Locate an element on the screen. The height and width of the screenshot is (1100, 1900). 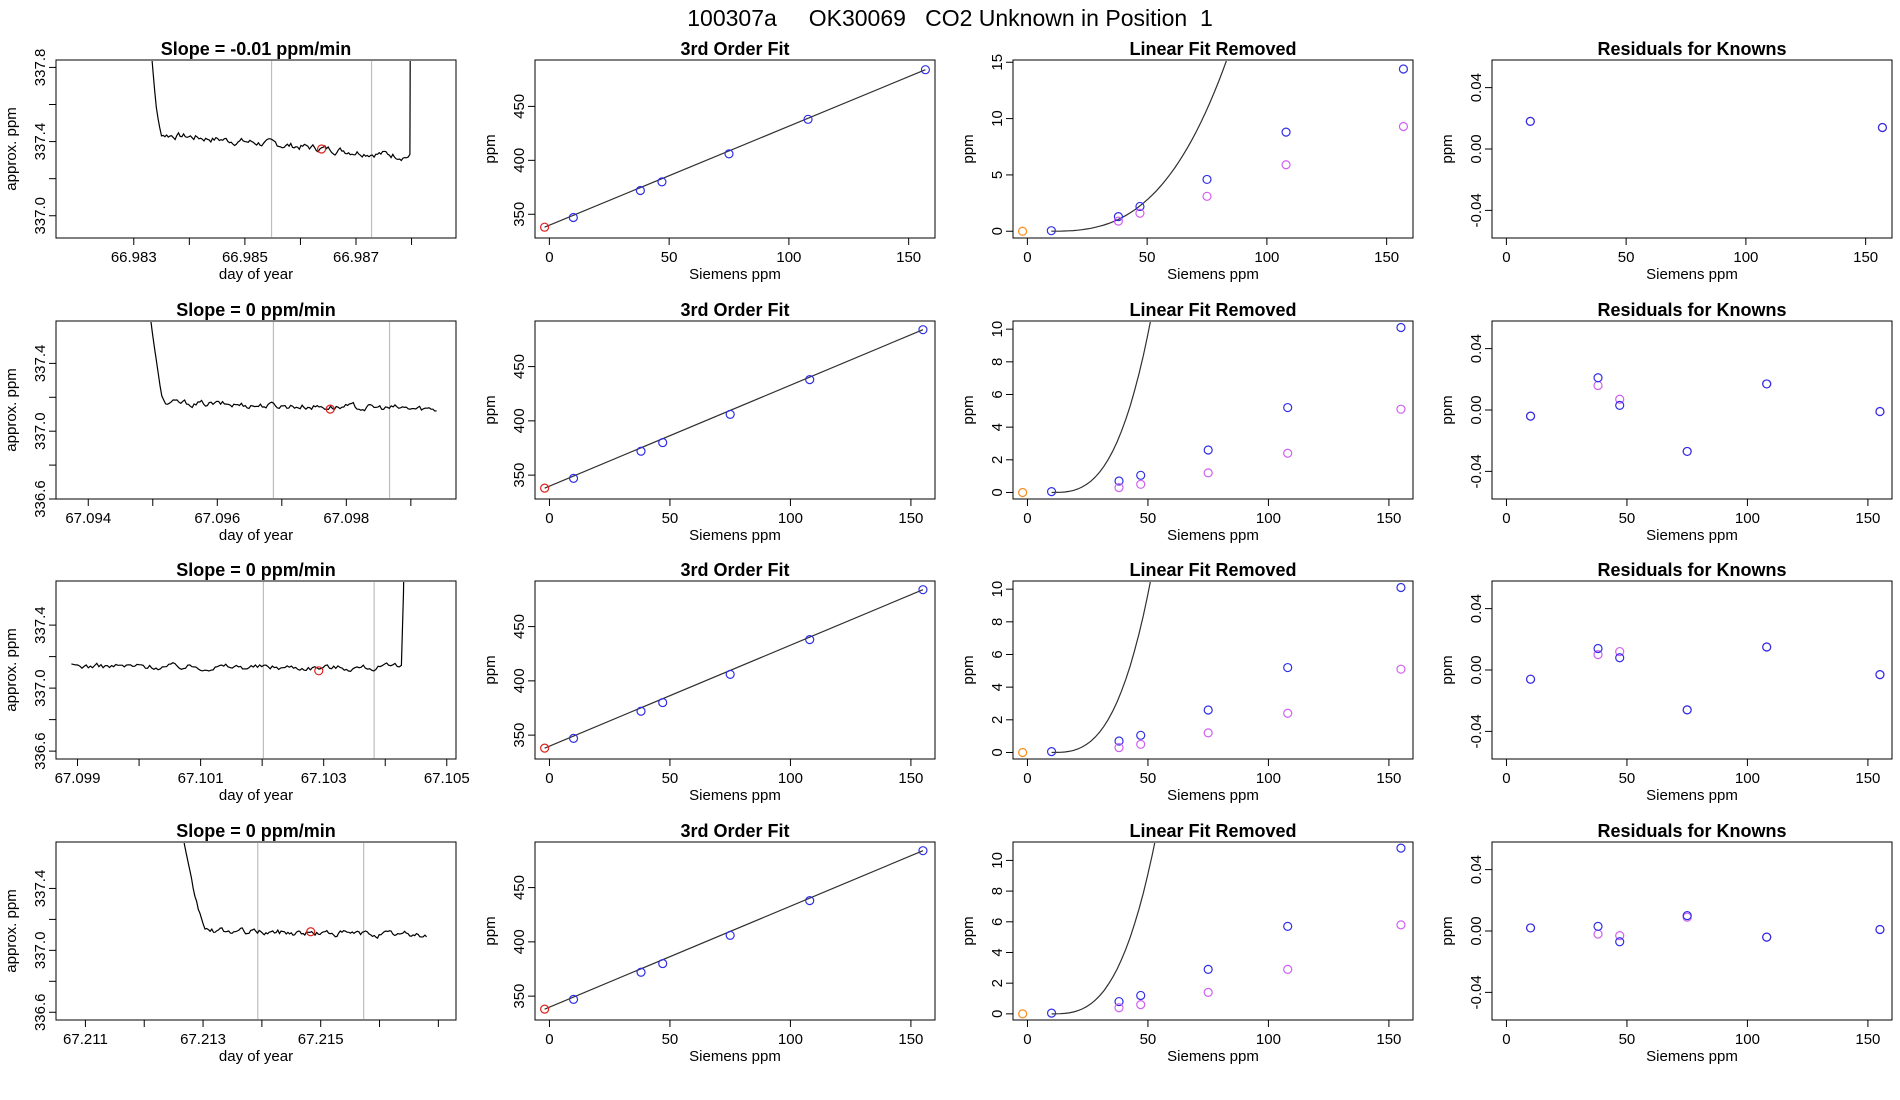
y-axis-label: approx. ppm is located at coordinates (11, 409).